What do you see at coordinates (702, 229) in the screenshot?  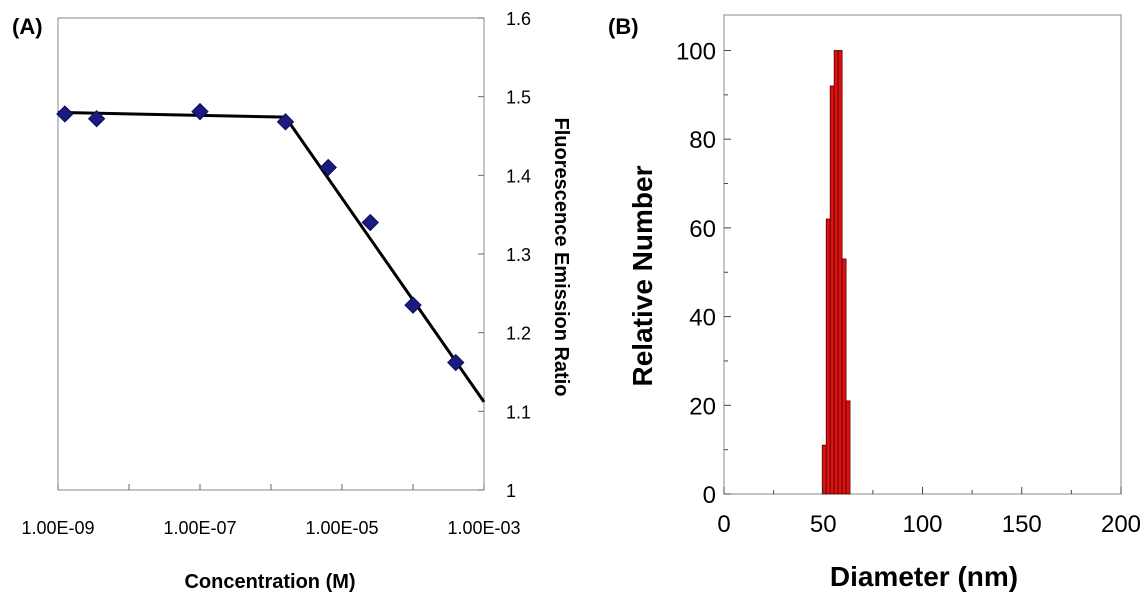 I see `y-tick-label-b: 60` at bounding box center [702, 229].